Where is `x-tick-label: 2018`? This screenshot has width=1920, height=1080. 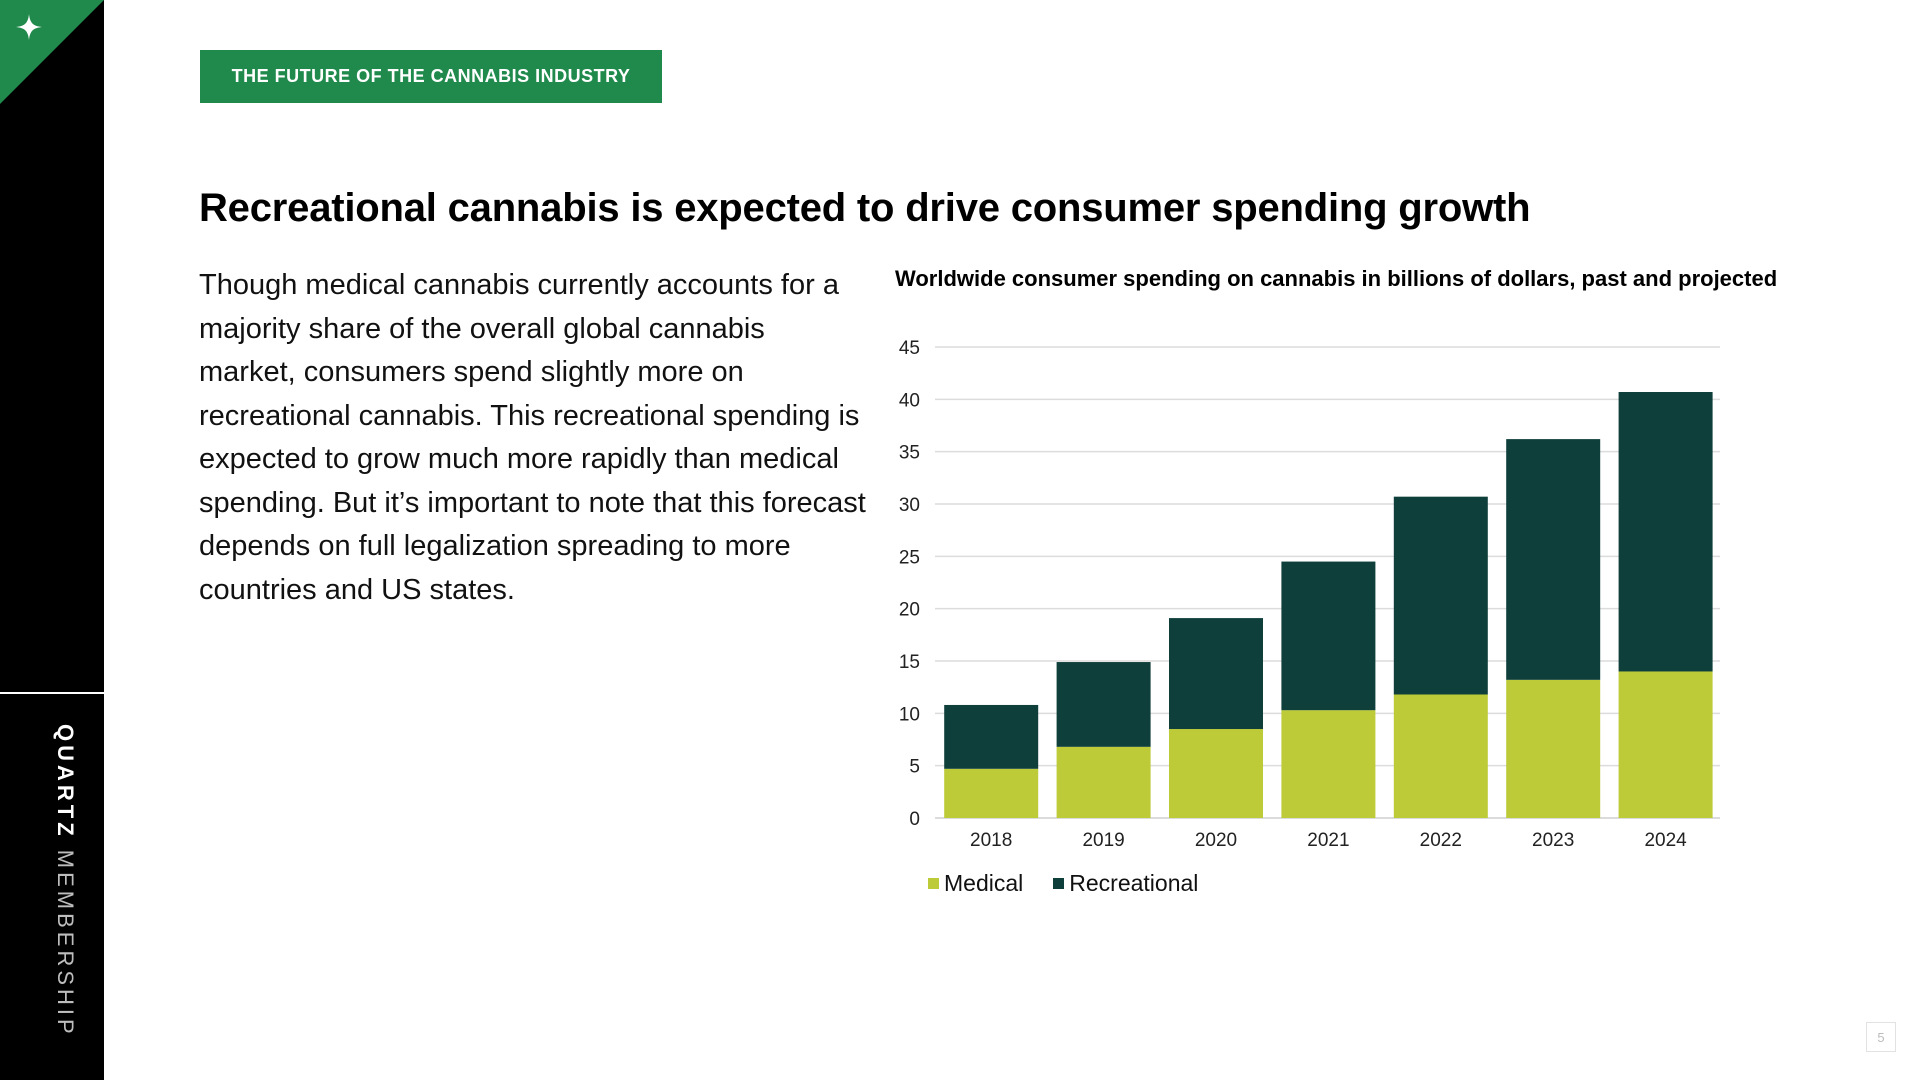 x-tick-label: 2018 is located at coordinates (991, 840).